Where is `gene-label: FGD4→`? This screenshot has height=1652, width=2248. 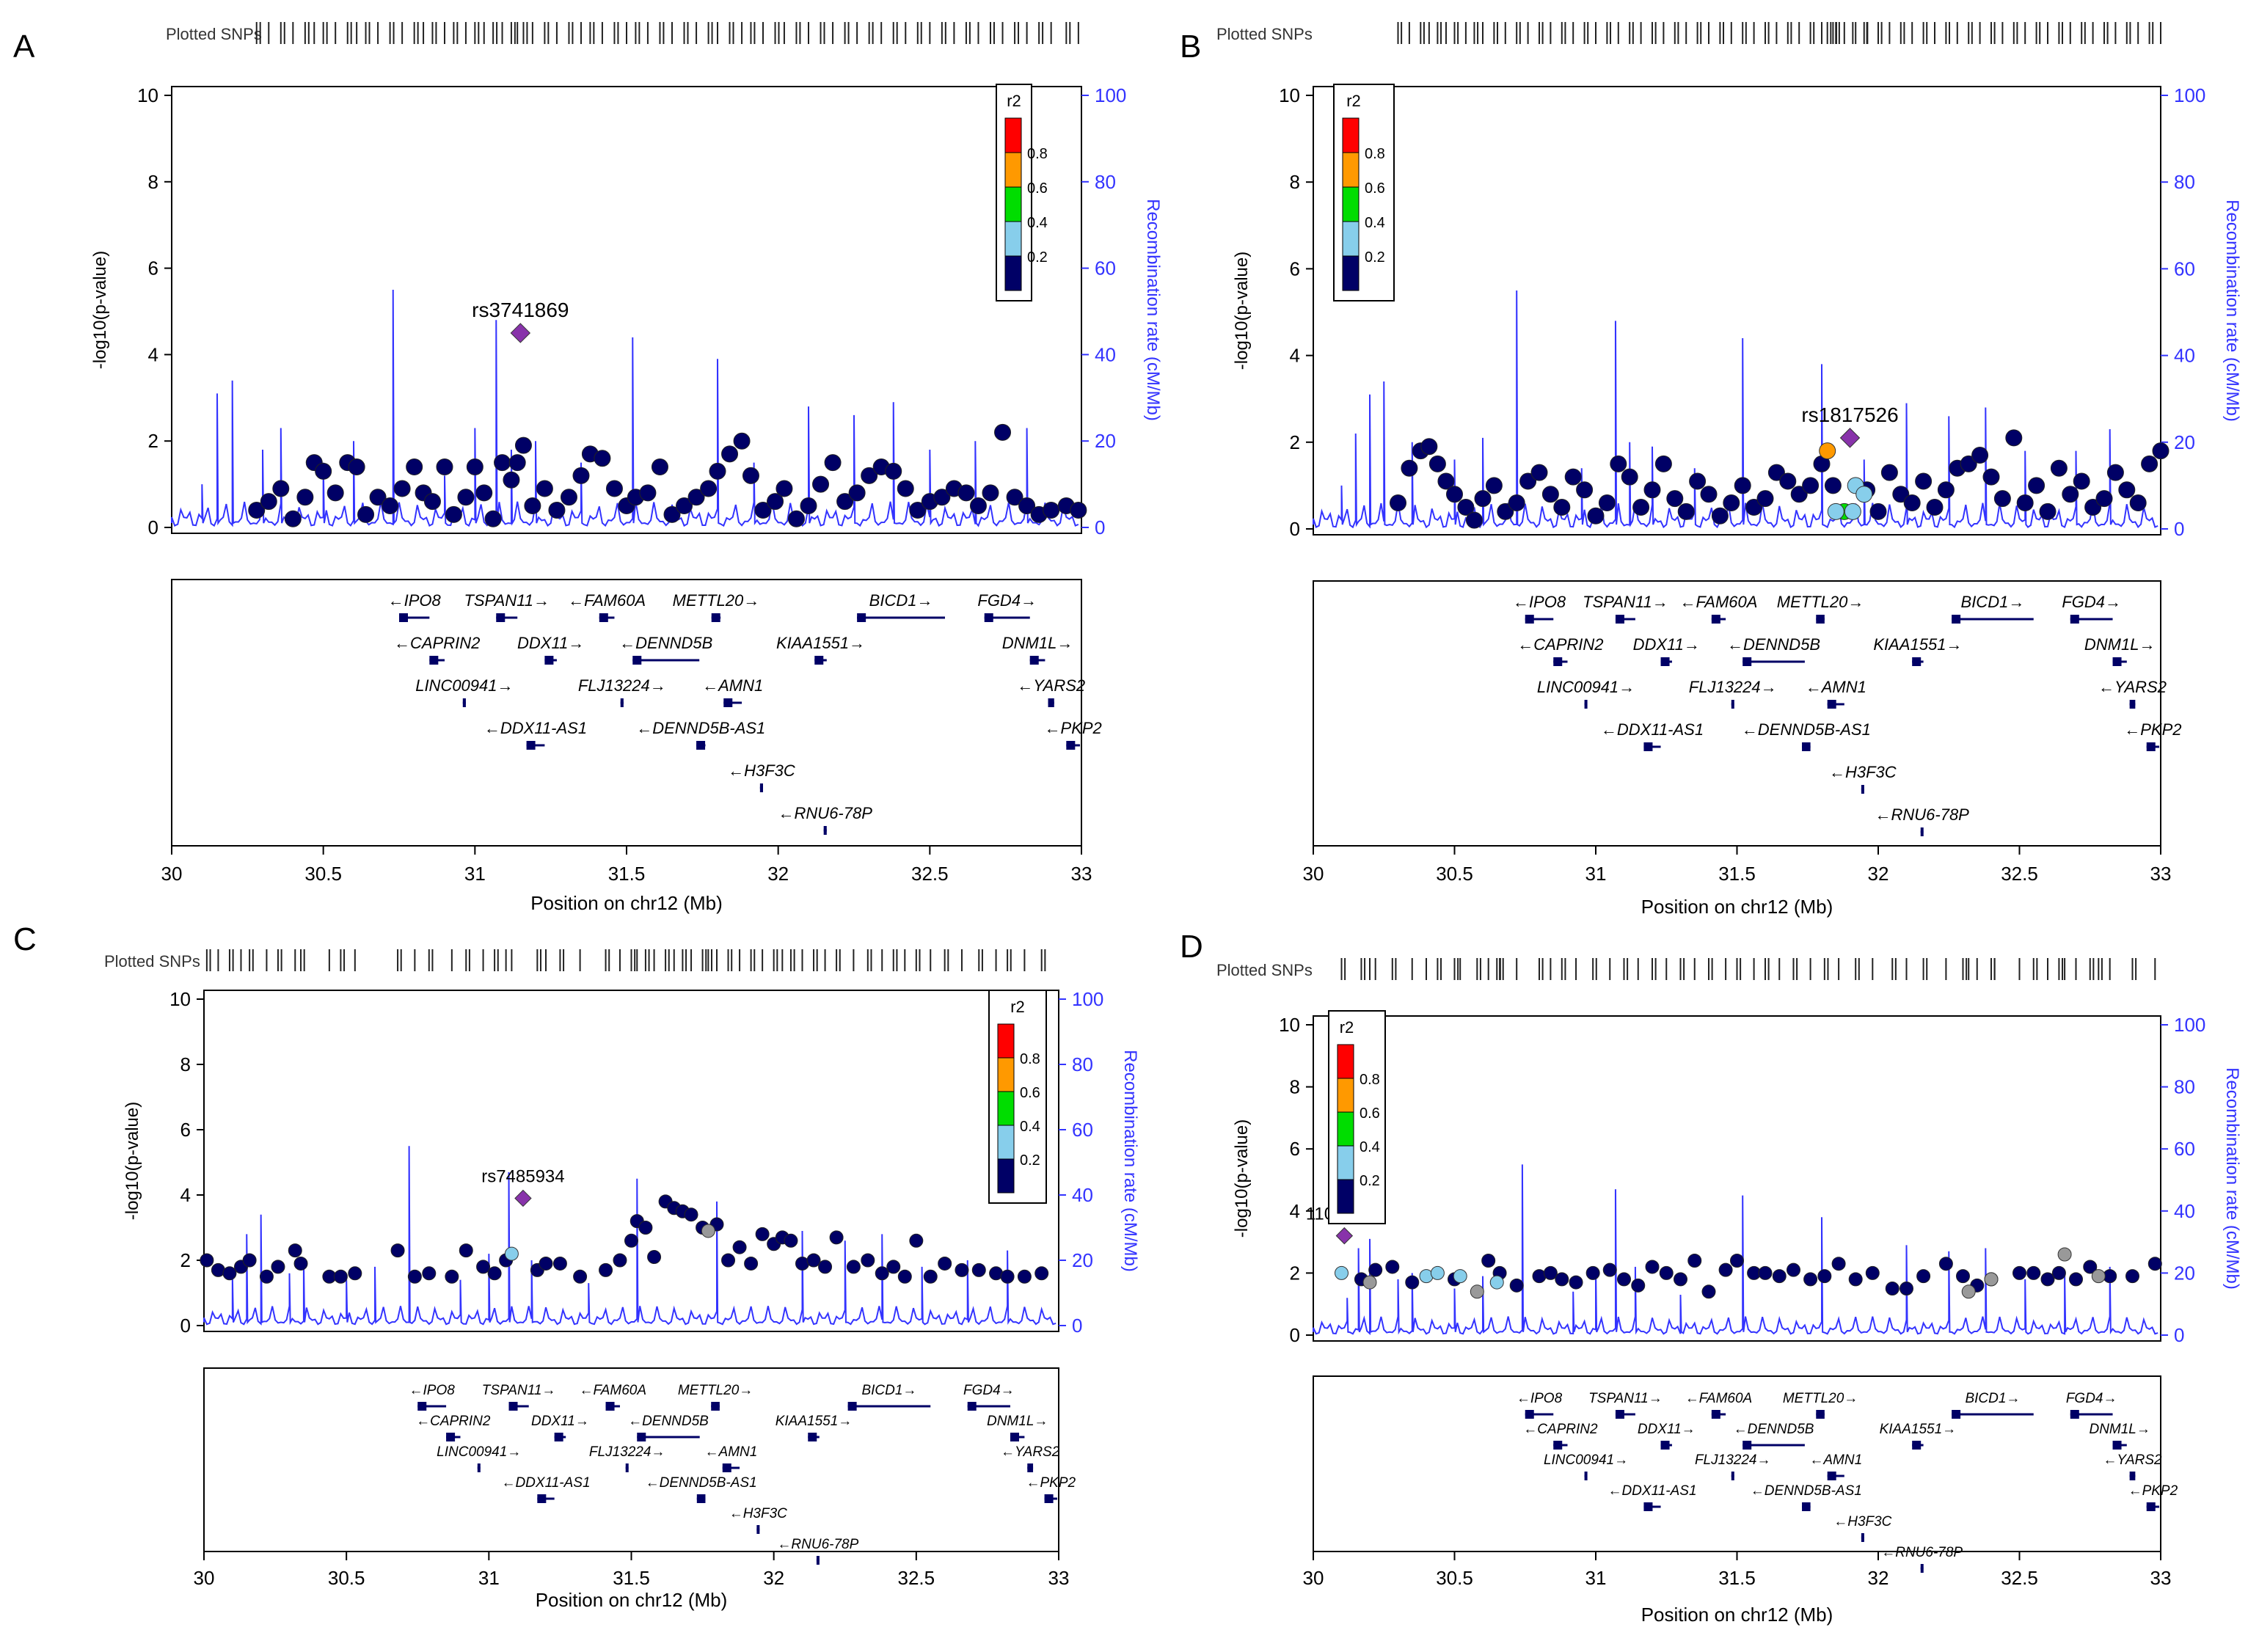
gene-label: FGD4→ is located at coordinates (2091, 602).